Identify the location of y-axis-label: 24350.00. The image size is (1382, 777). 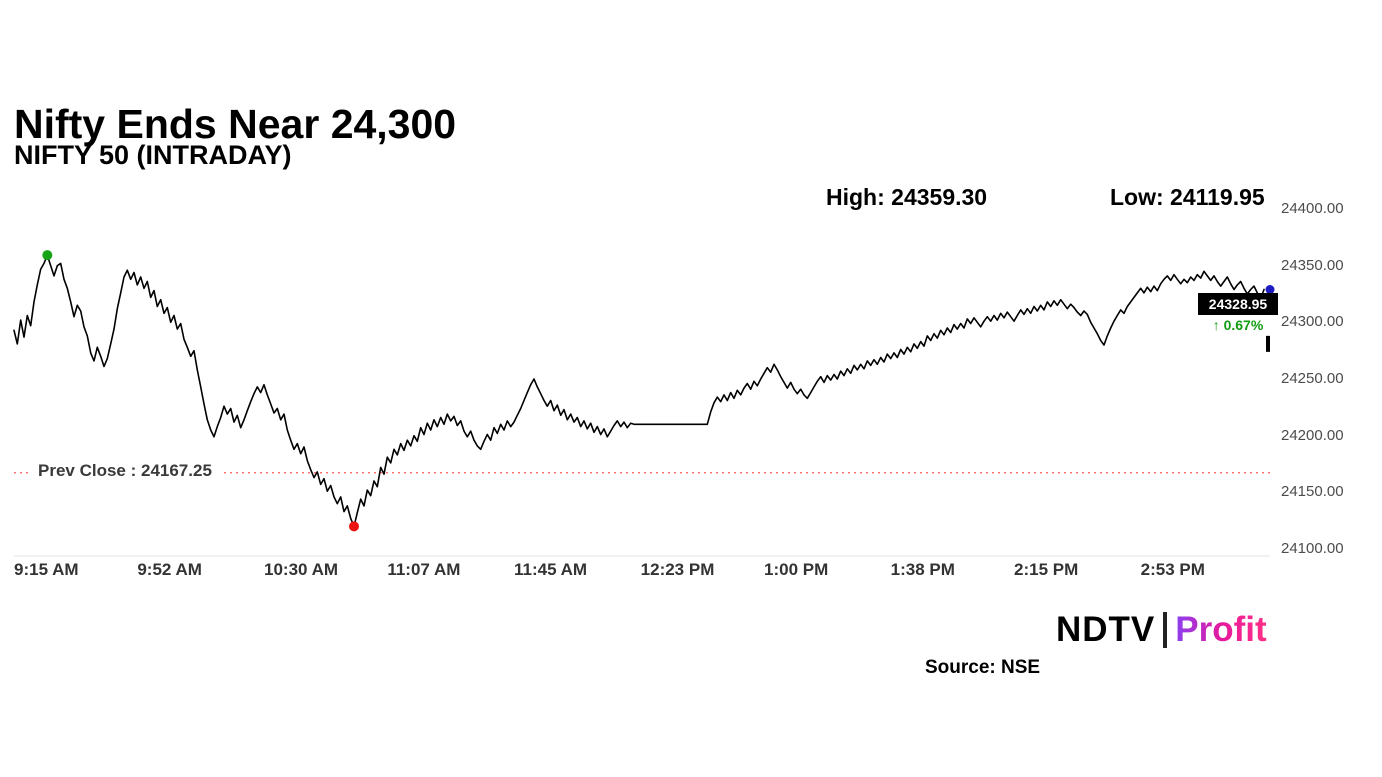
(1312, 265).